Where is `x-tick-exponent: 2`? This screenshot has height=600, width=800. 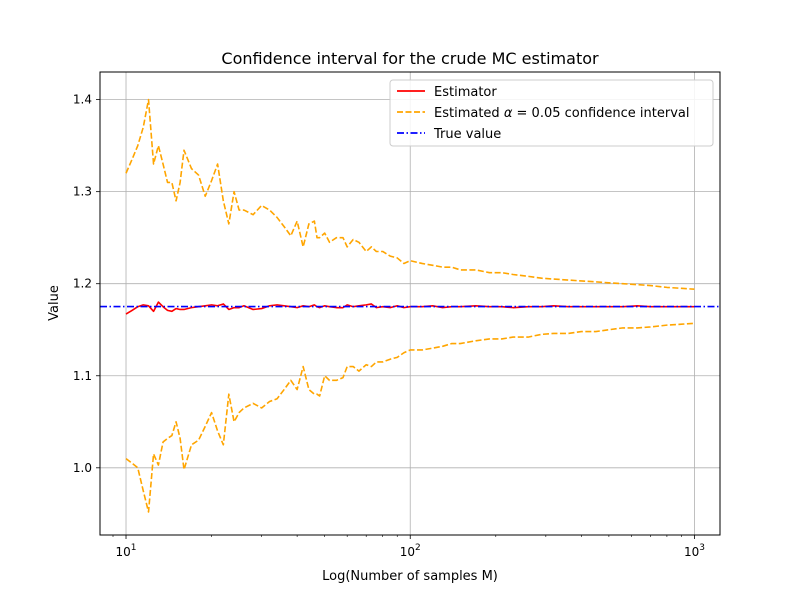 x-tick-exponent: 2 is located at coordinates (418, 548).